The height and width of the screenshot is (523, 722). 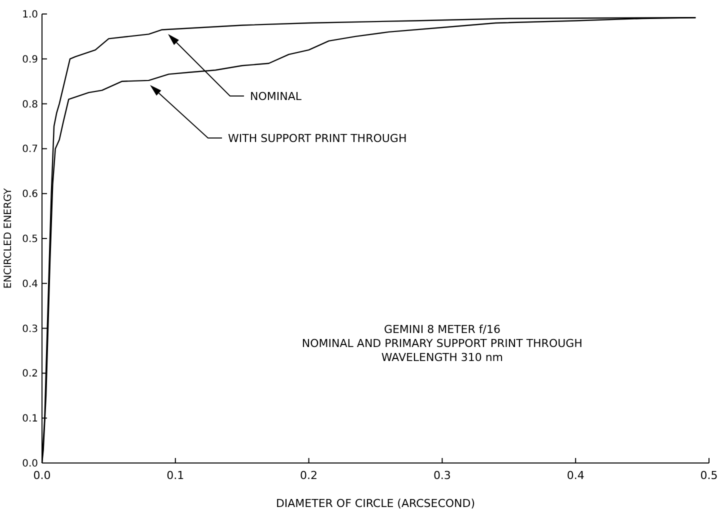 I want to click on y-tick-label: 0.5, so click(x=30, y=239).